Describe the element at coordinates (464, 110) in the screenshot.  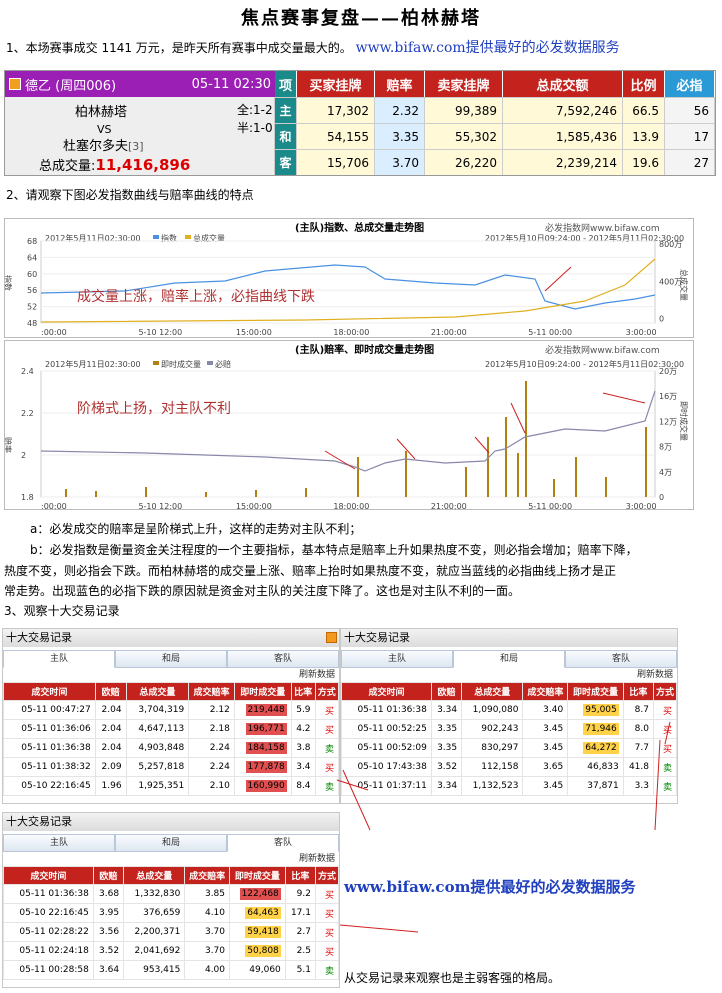
I see `row-sell: 99,389` at that location.